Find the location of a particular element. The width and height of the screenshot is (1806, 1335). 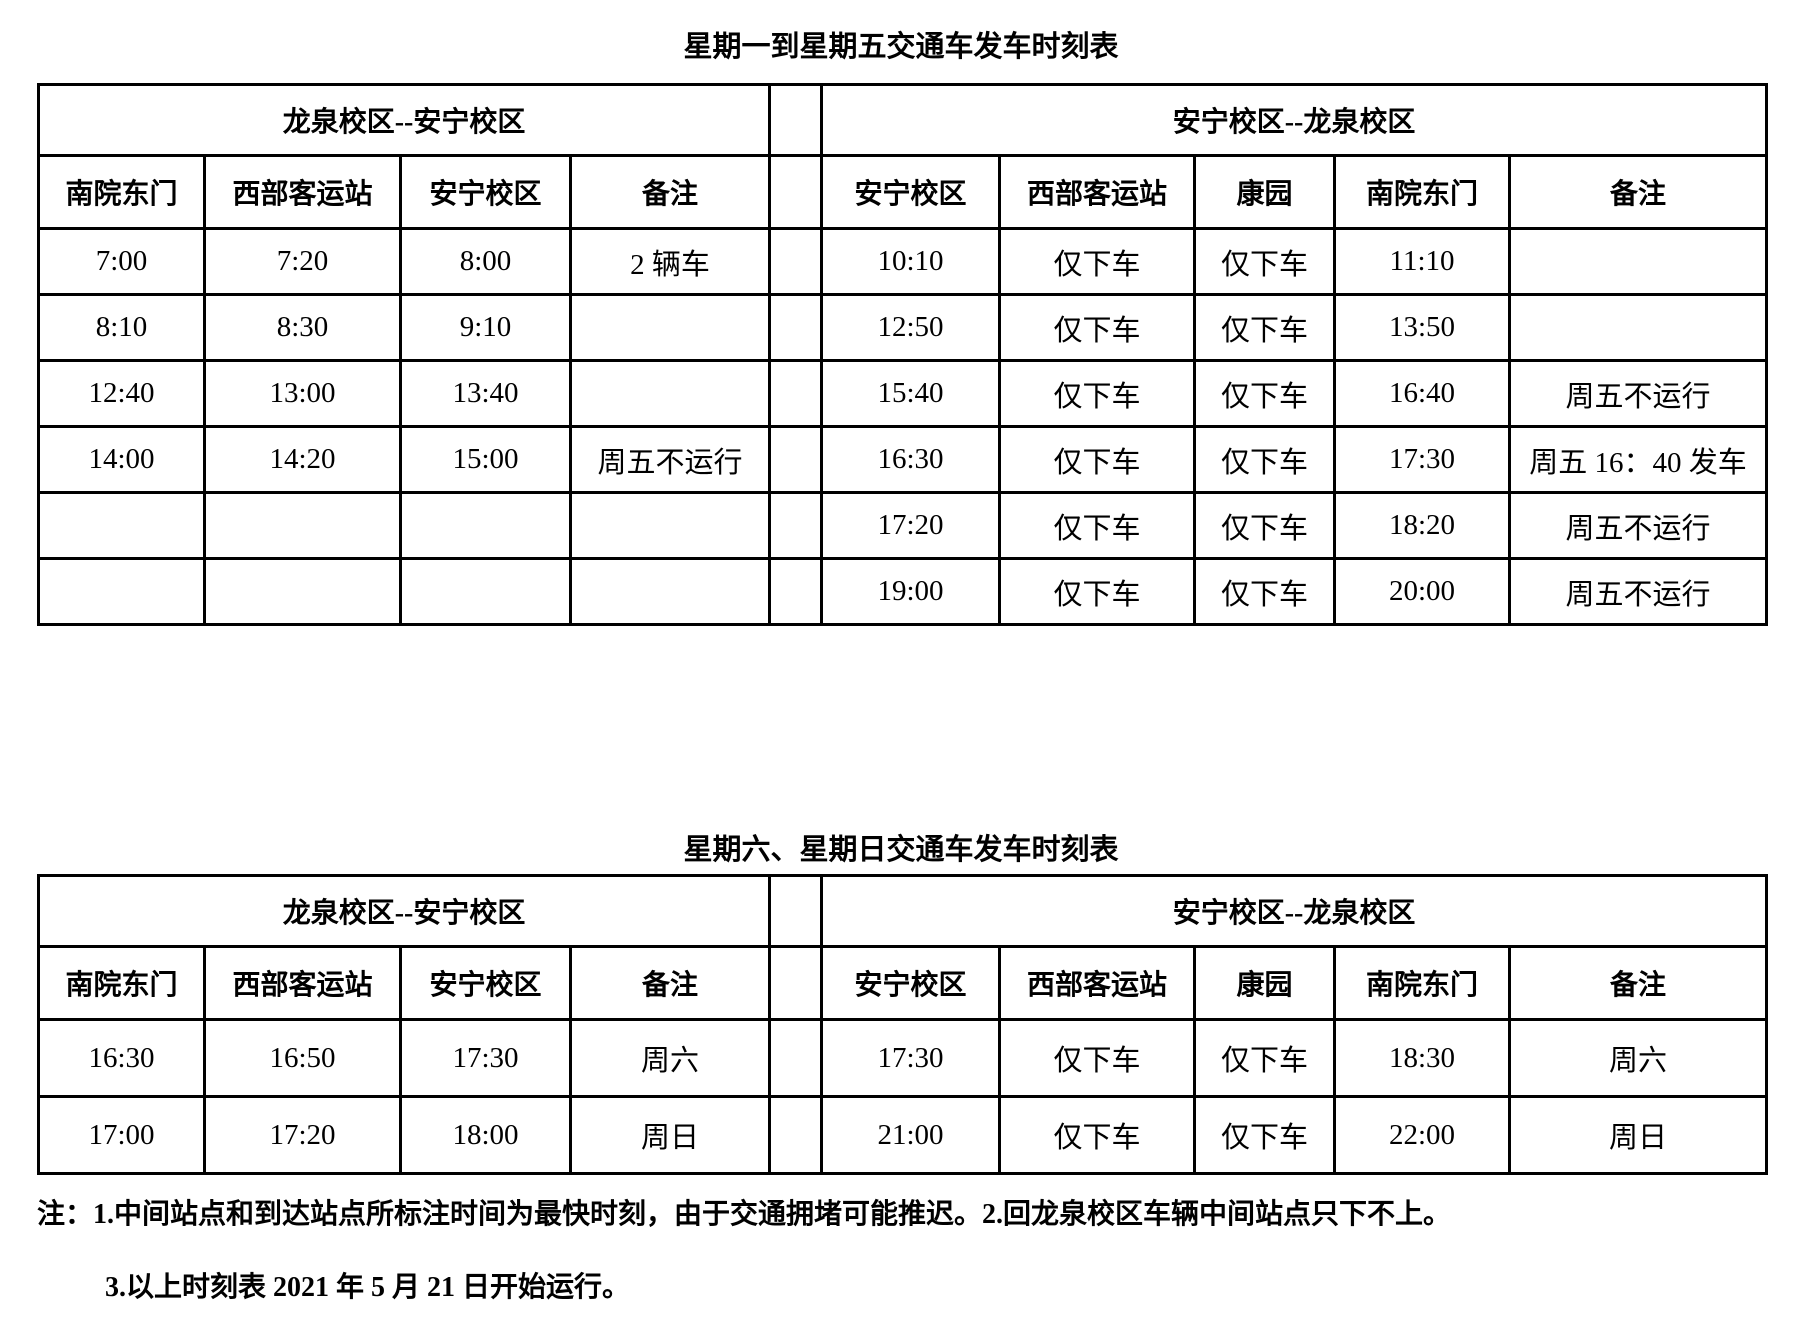

station-header: 安宁校区 is located at coordinates (911, 192).